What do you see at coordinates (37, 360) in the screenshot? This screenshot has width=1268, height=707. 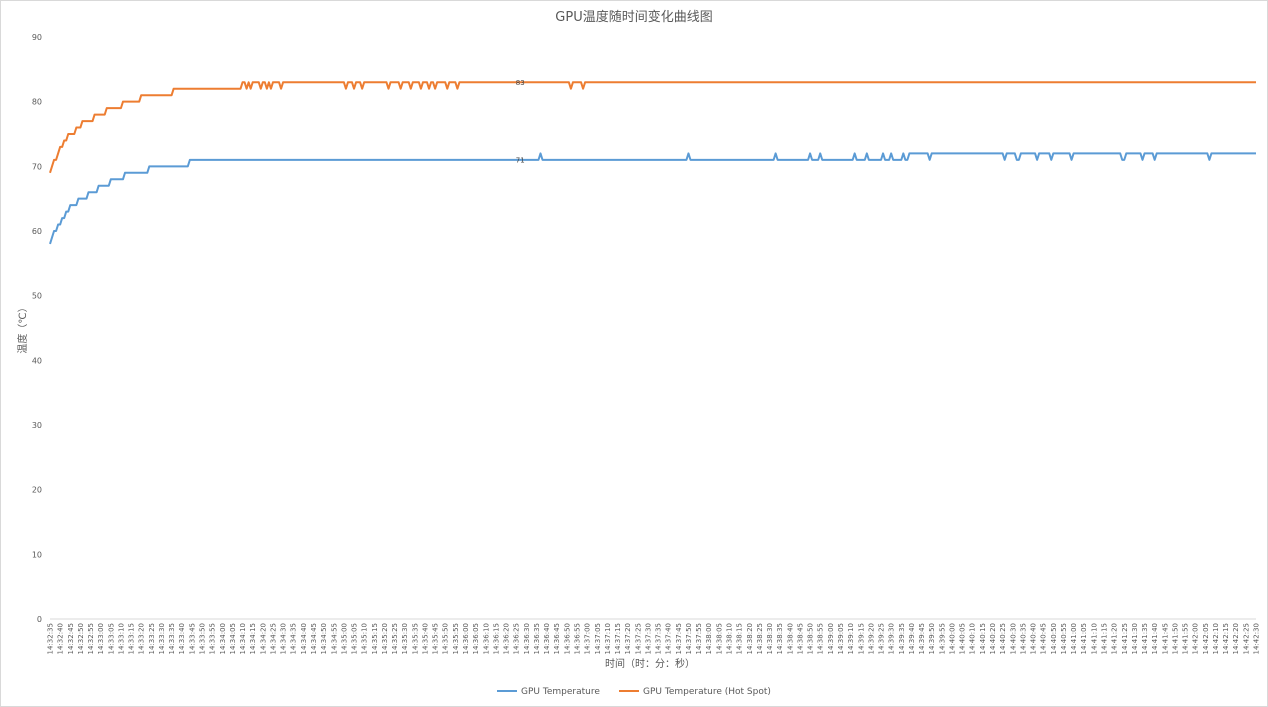 I see `y-tick-label: 40` at bounding box center [37, 360].